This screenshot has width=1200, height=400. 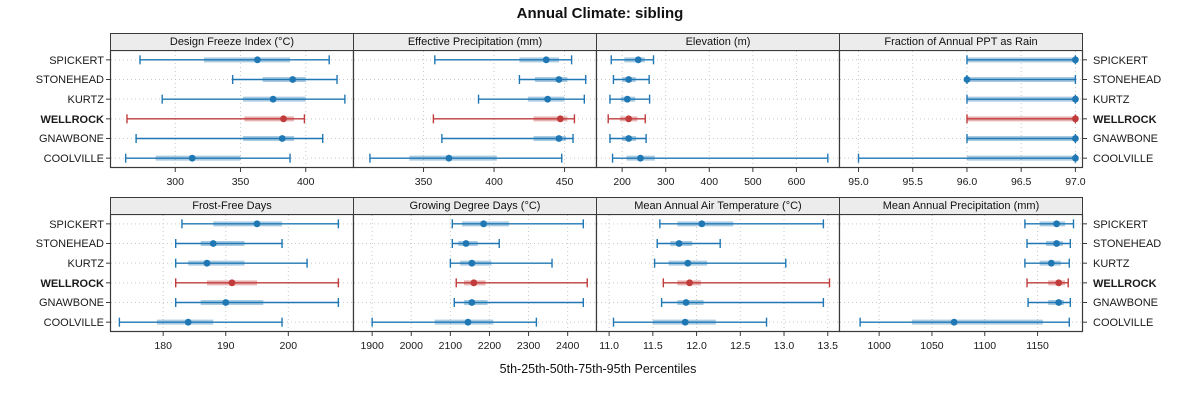 What do you see at coordinates (598, 369) in the screenshot?
I see `x-axis-label: 5th-25th-50th-75th-95th Percentiles` at bounding box center [598, 369].